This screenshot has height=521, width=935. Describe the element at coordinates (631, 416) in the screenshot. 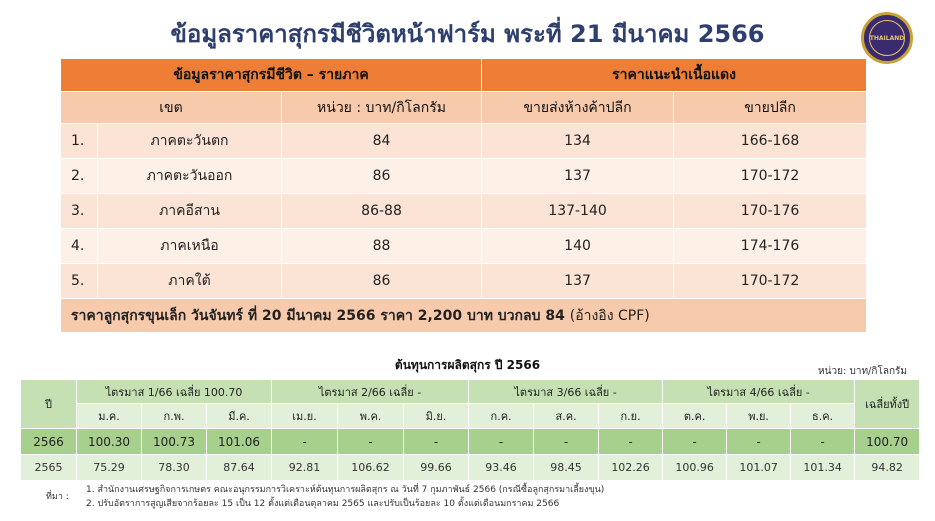

I see `month-label: ก.ย.` at that location.